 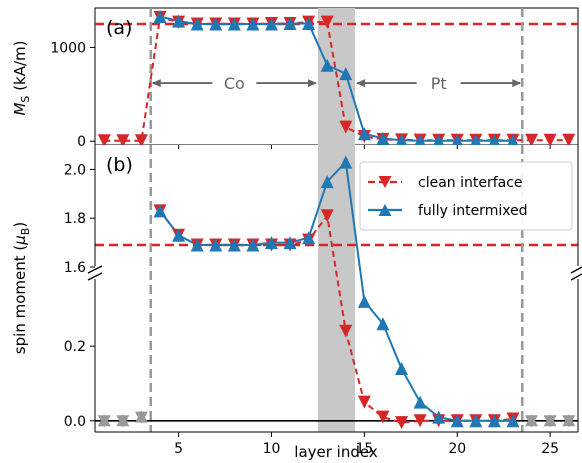 What do you see at coordinates (385, 182) in the screenshot?
I see `legend-clean-marker` at bounding box center [385, 182].